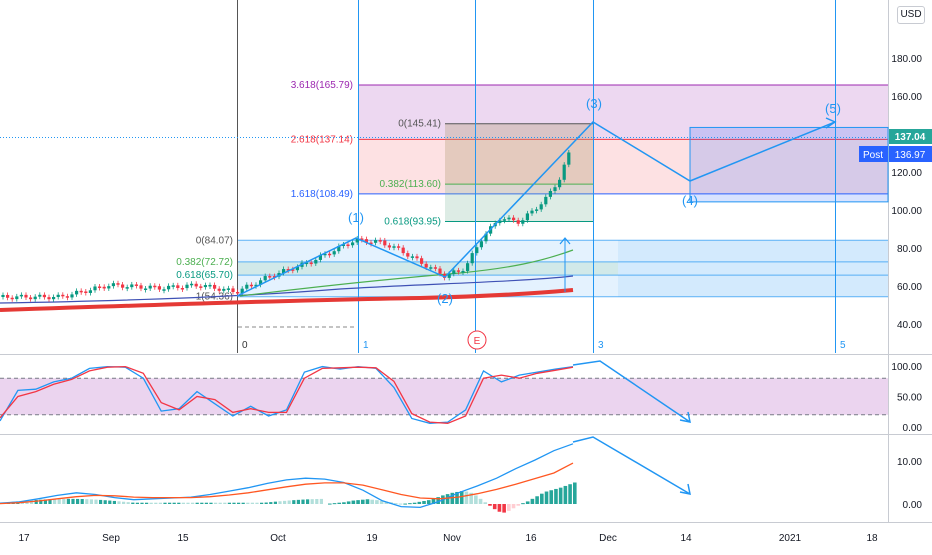 This screenshot has width=932, height=555. What do you see at coordinates (833, 108) in the screenshot?
I see `wave-label: (5)` at bounding box center [833, 108].